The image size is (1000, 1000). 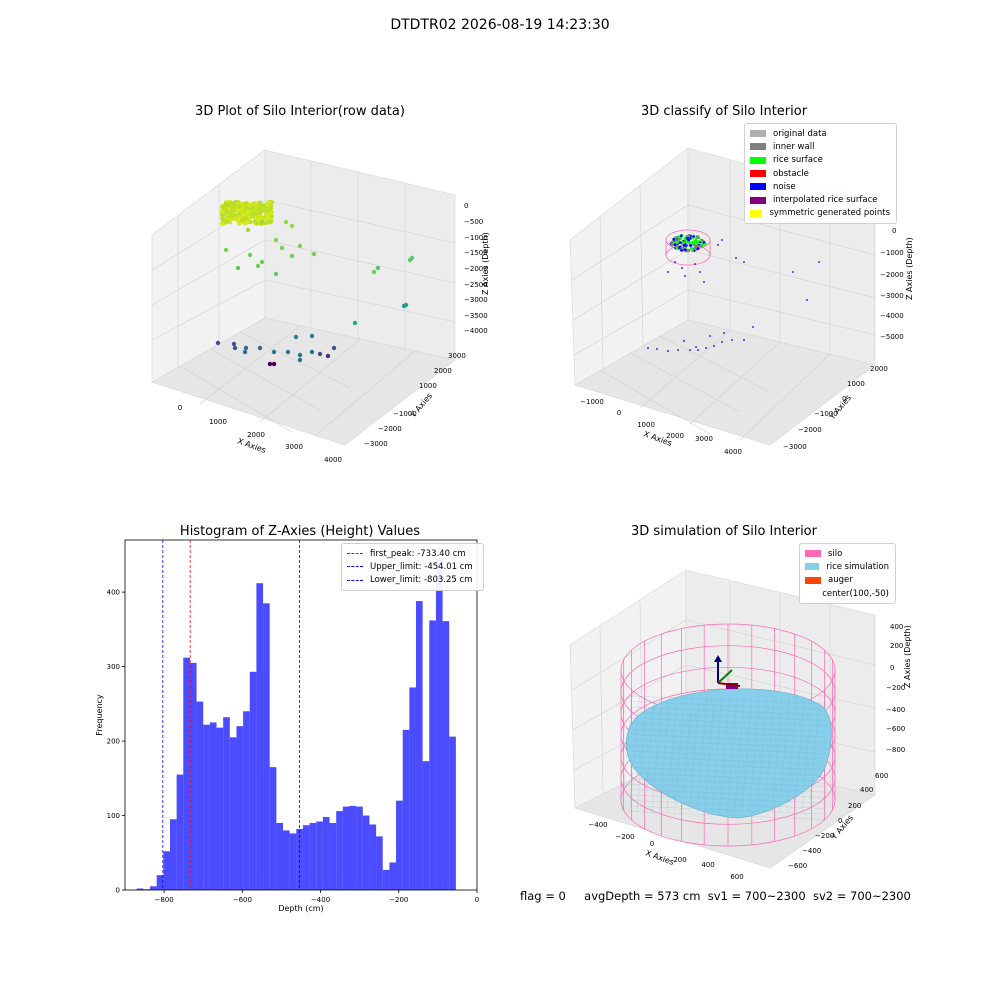 I want to click on sim-ztick: −400, so click(x=895, y=710).